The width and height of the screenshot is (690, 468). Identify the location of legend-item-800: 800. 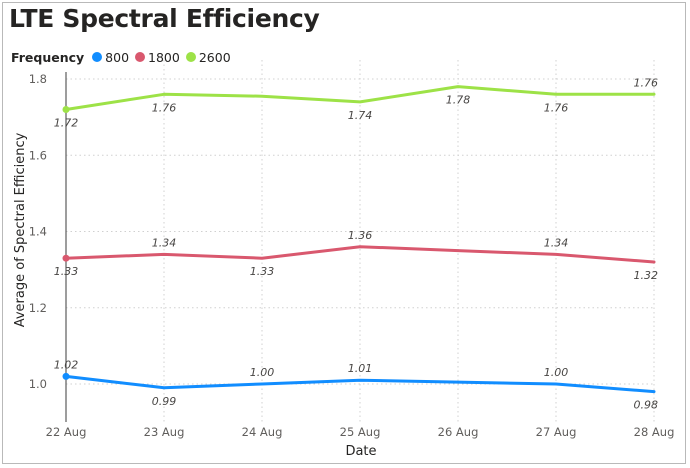
(110, 57).